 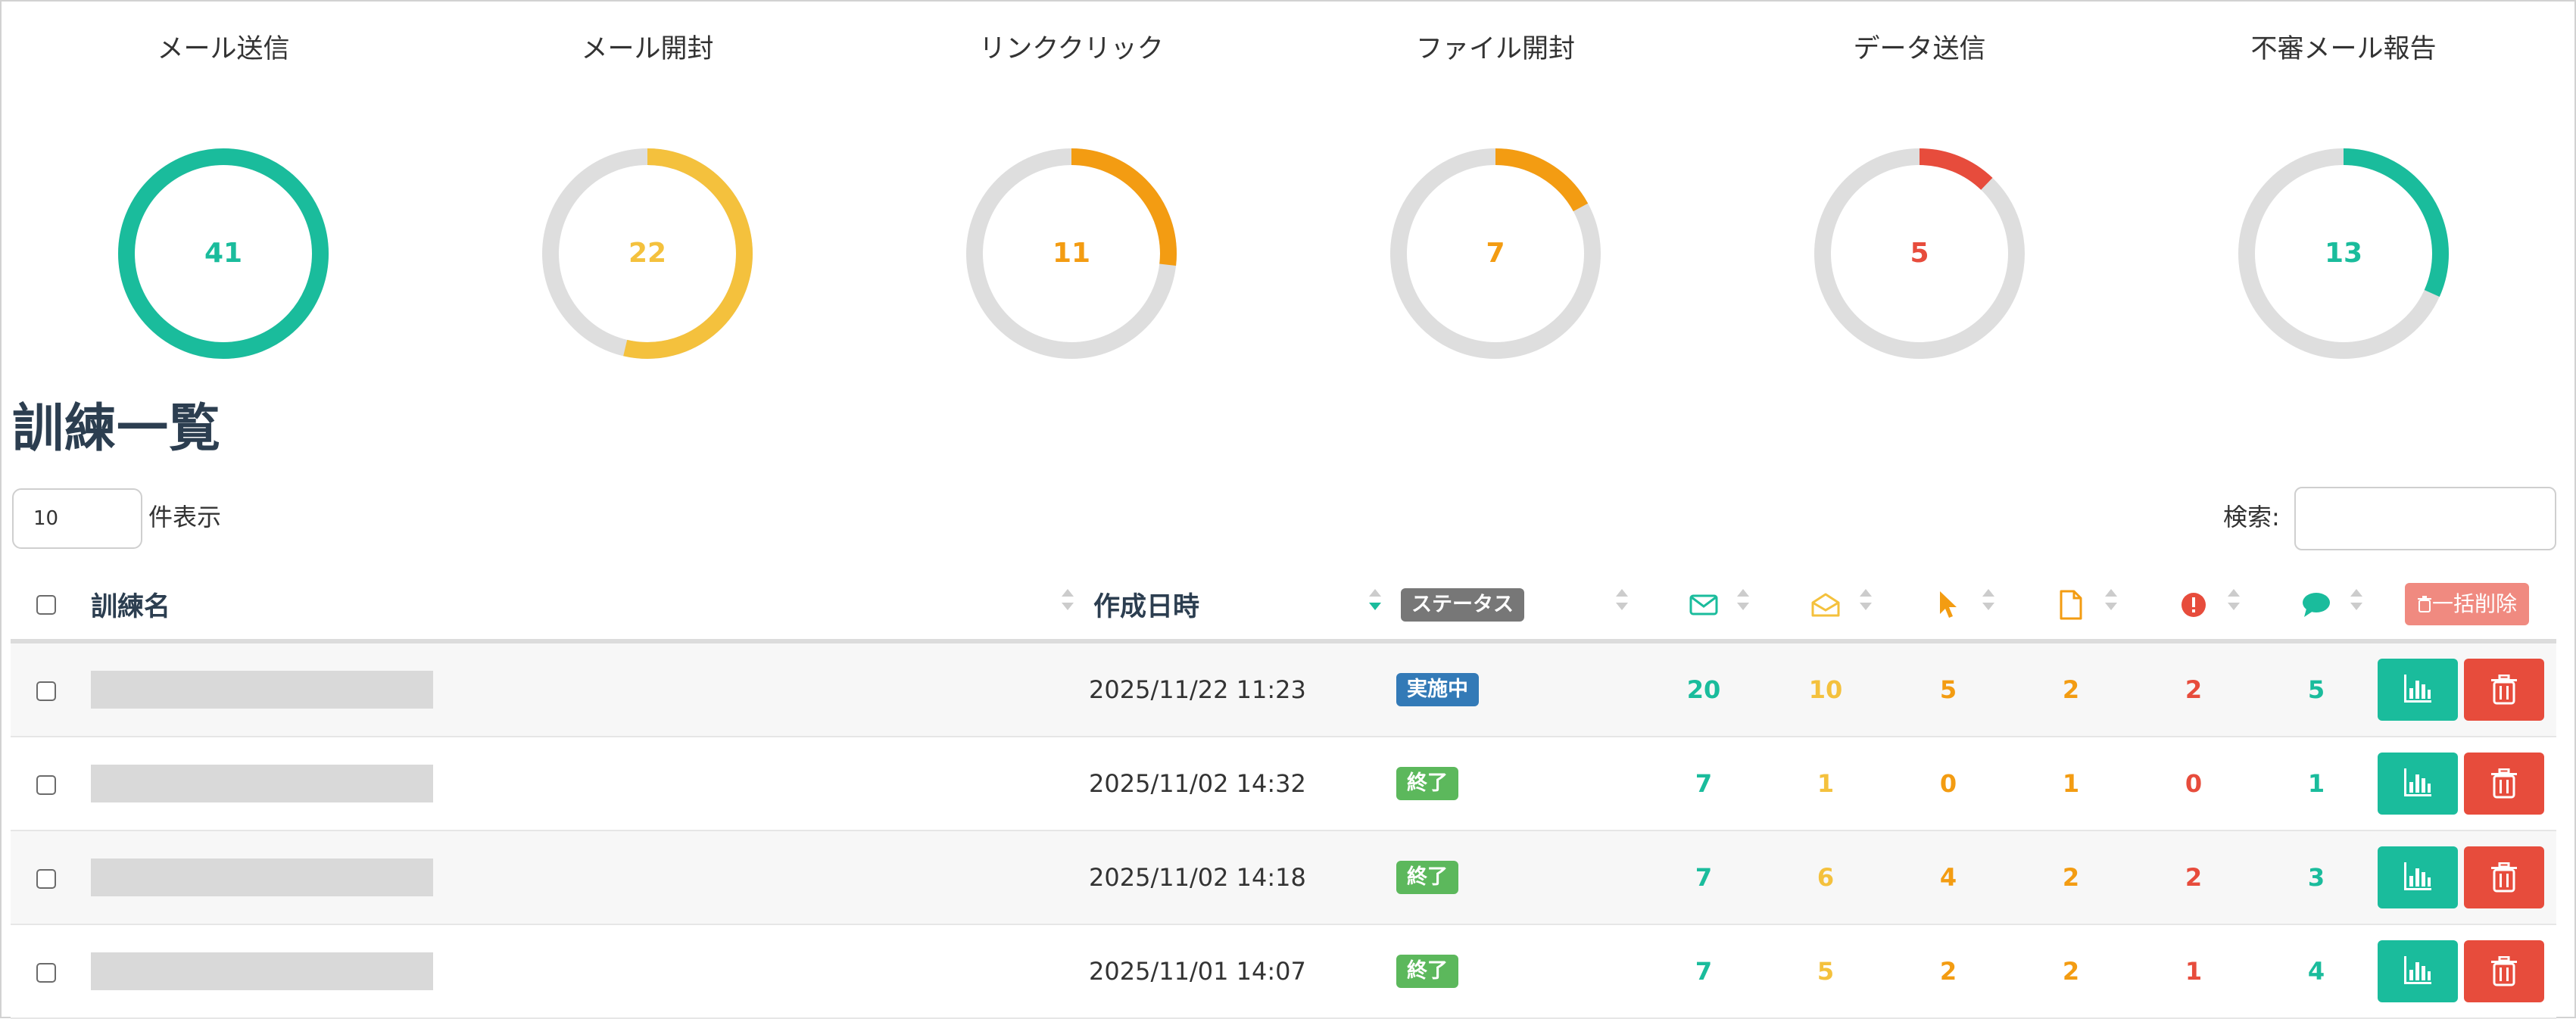 What do you see at coordinates (131, 606) in the screenshot?
I see `th-name-label: 訓練名` at bounding box center [131, 606].